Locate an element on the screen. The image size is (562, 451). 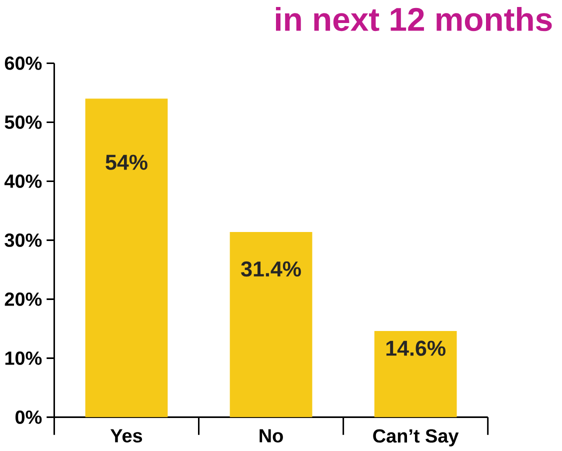
y-tick-label: 0% is located at coordinates (29, 417).